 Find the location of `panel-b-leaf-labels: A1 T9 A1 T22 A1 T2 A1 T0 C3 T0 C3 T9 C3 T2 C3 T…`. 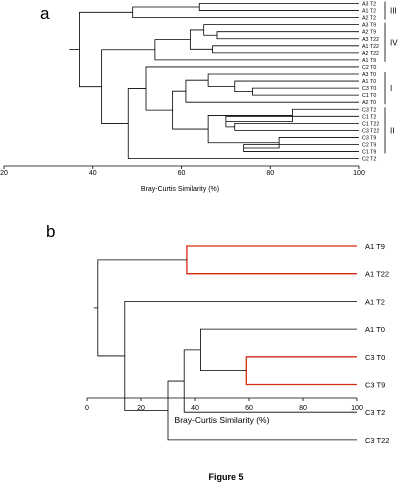

panel-b-leaf-labels: A1 T9 A1 T22 A1 T2 A1 T0 C3 T0 C3 T9 C3 T2 C3 T… is located at coordinates (377, 343).